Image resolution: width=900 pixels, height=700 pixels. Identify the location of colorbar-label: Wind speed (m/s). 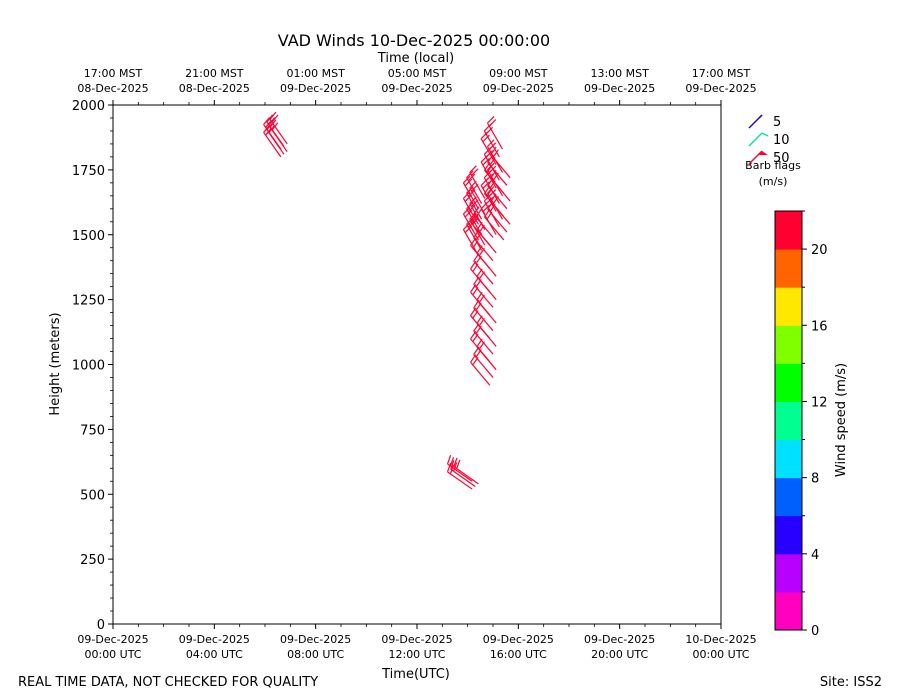
(841, 420).